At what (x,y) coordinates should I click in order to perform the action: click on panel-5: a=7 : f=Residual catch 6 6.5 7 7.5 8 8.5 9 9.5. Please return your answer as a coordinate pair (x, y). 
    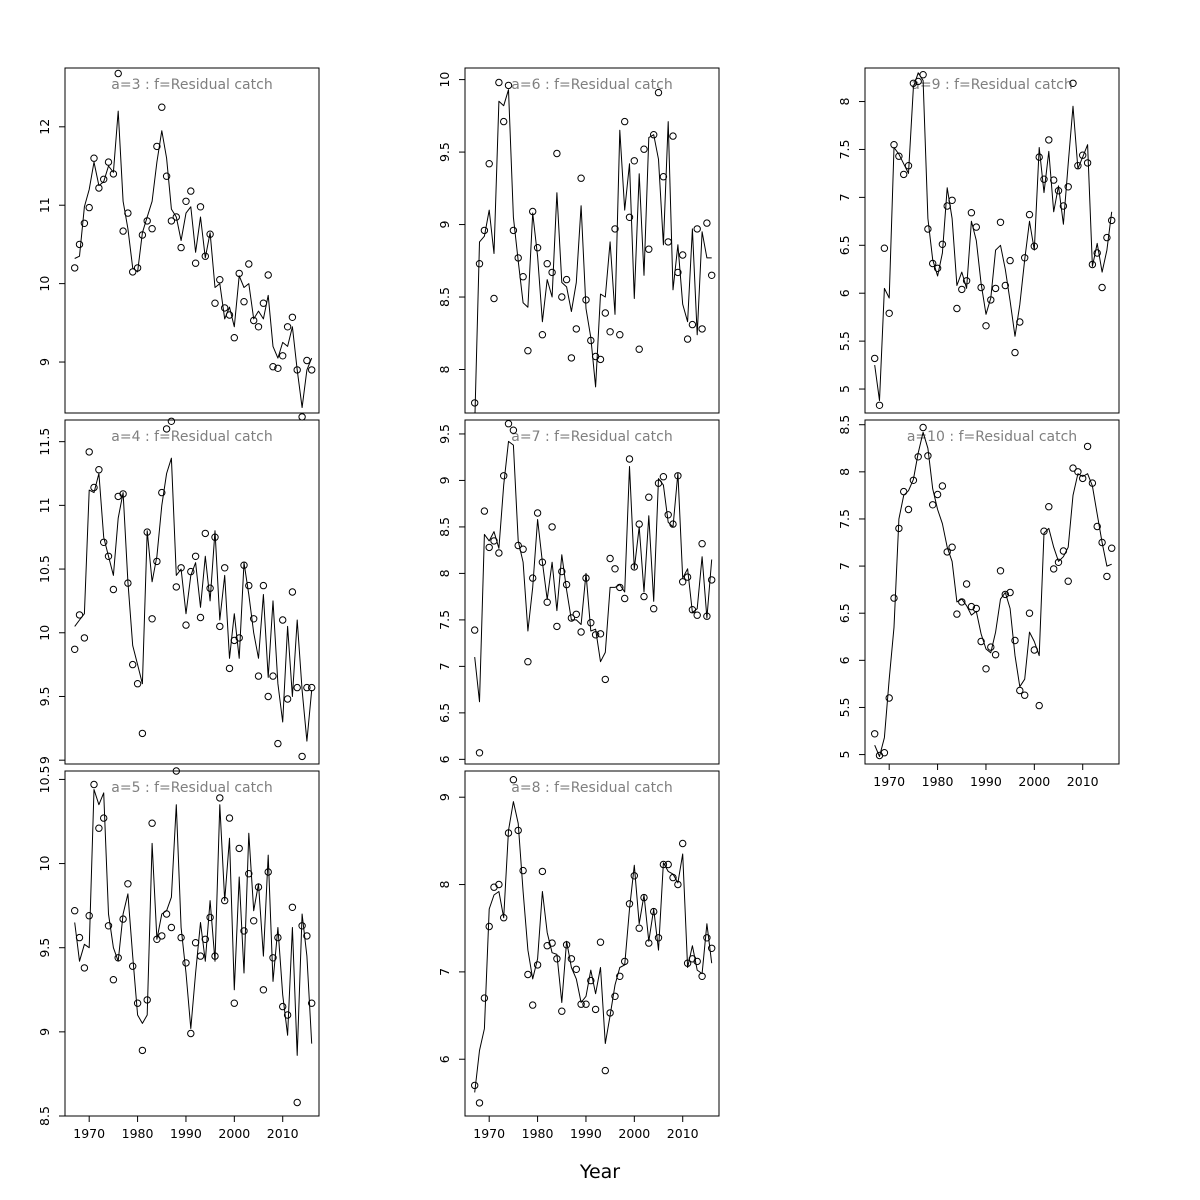
    Looking at the image, I should click on (578, 592).